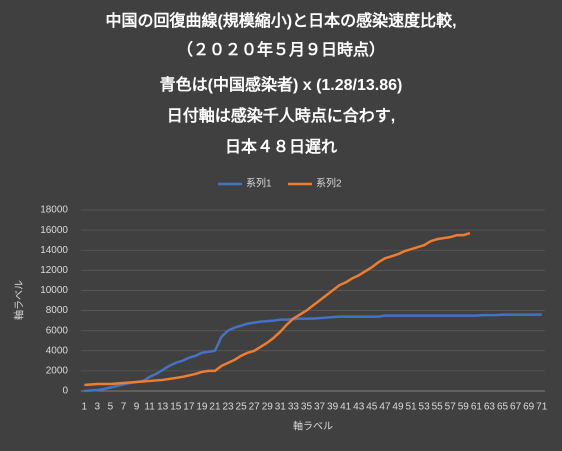  What do you see at coordinates (516, 407) in the screenshot?
I see `x-tick-label: 67` at bounding box center [516, 407].